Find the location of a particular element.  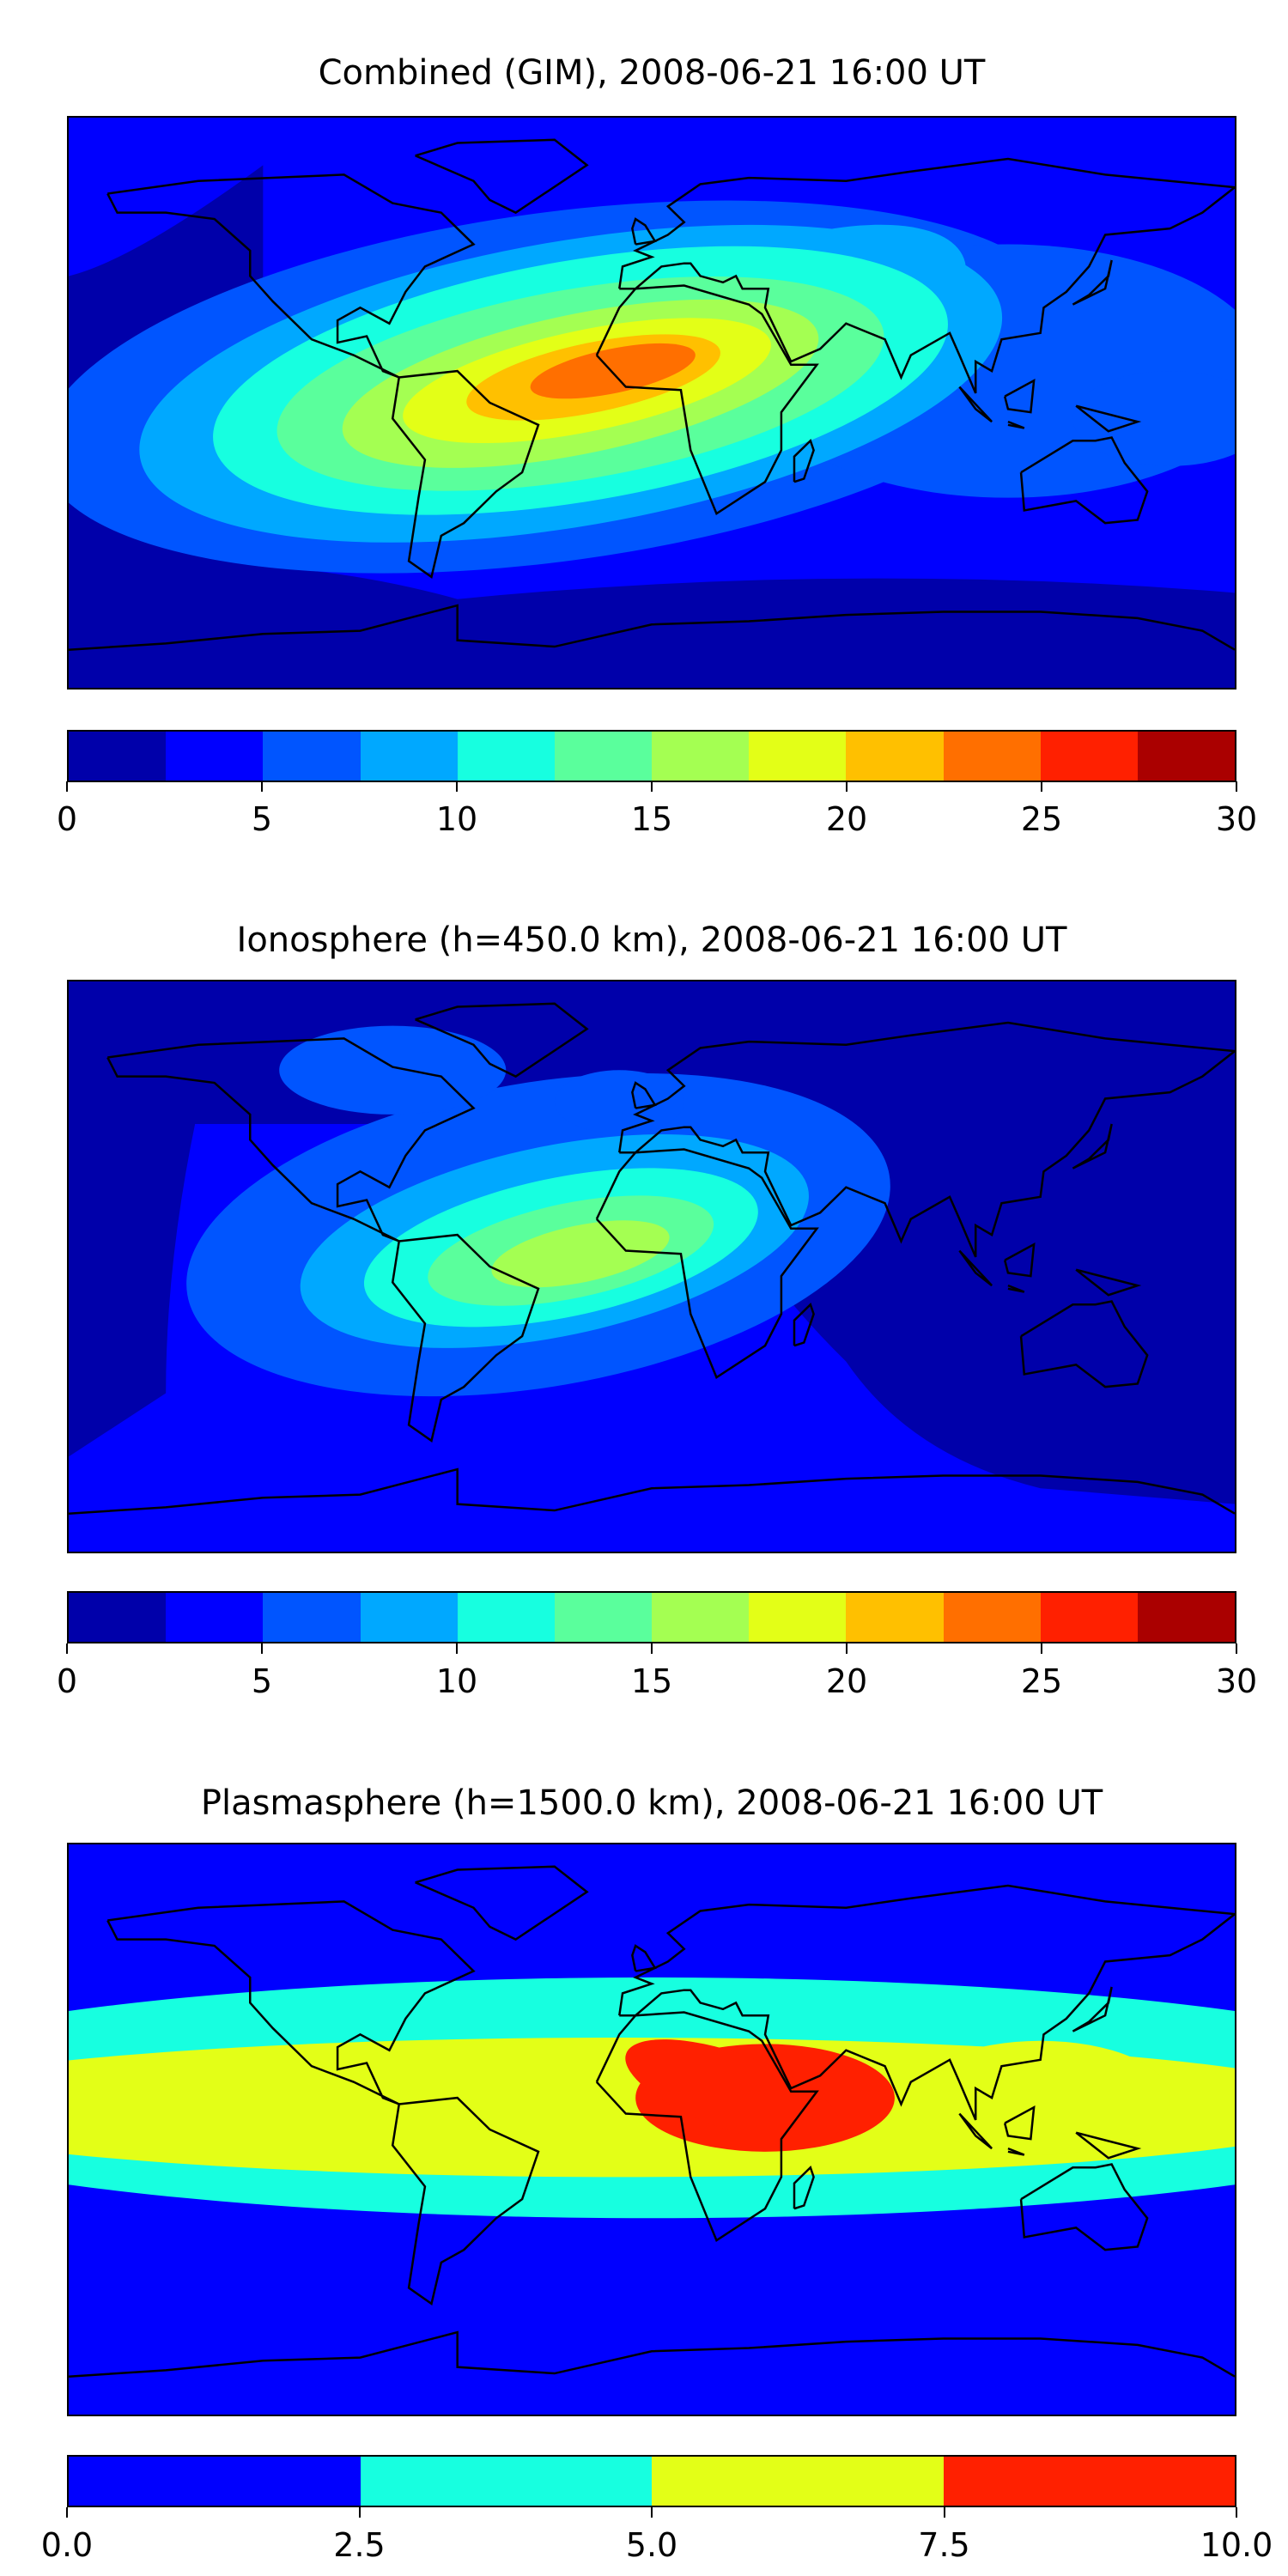

panel-1-colorbar-ticks: 0 5 10 15 20 25 30 is located at coordinates (657, 810).